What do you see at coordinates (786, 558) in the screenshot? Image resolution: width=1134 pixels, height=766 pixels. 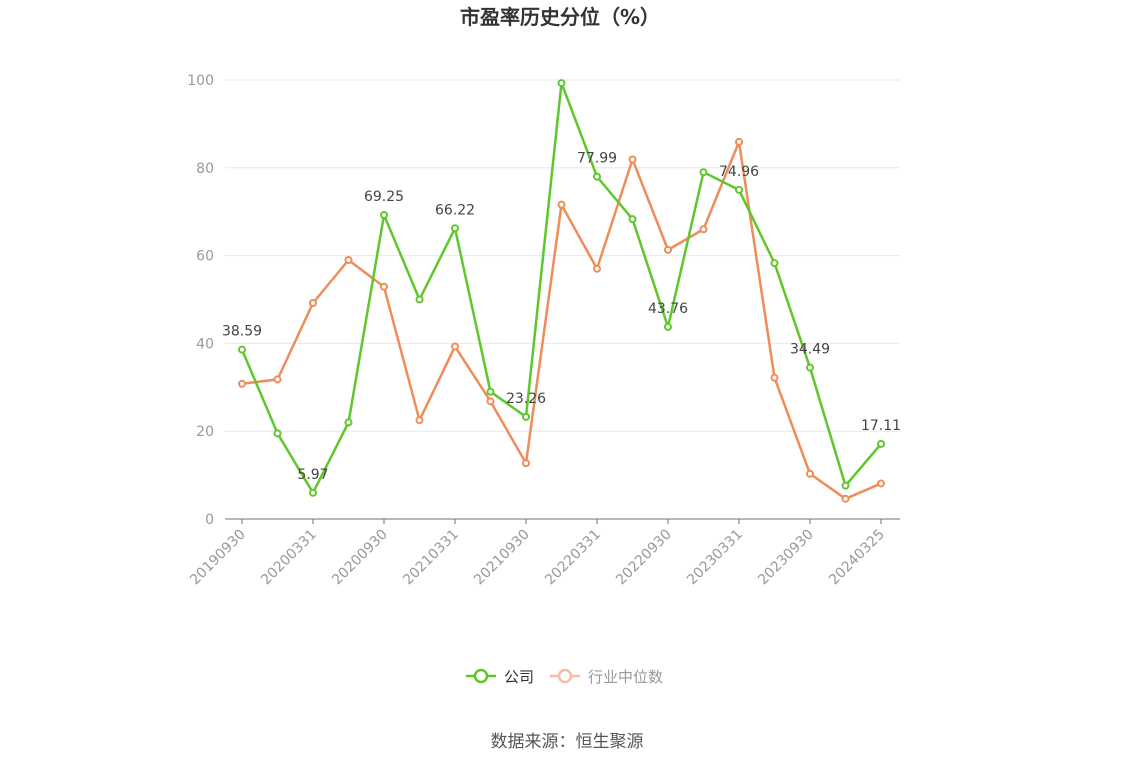 I see `x-tick-label-20230930: 20230930` at bounding box center [786, 558].